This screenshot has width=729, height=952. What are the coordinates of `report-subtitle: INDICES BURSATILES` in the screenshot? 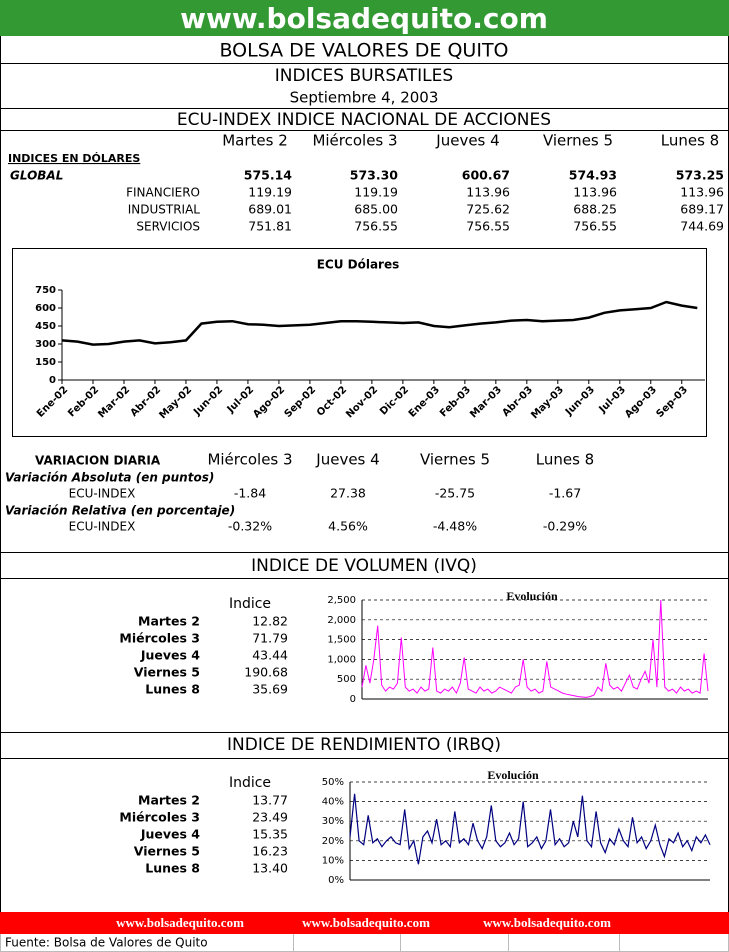 It's located at (364, 76).